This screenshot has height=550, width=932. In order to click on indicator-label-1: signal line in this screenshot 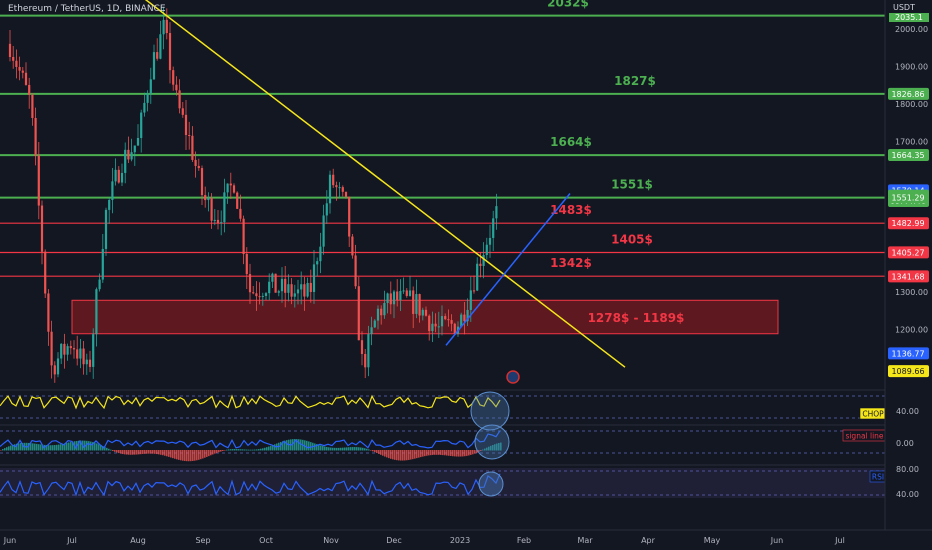, I will do `click(864, 436)`.